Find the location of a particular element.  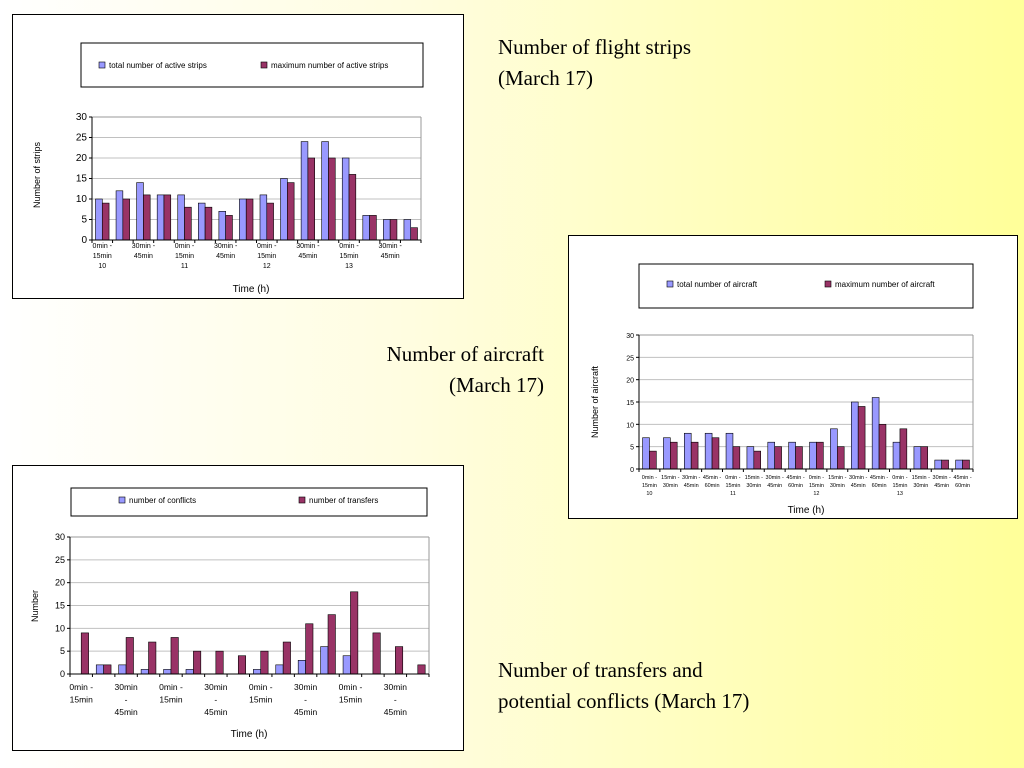

transfers-caption-line-1: Number of transfers and is located at coordinates (600, 670).